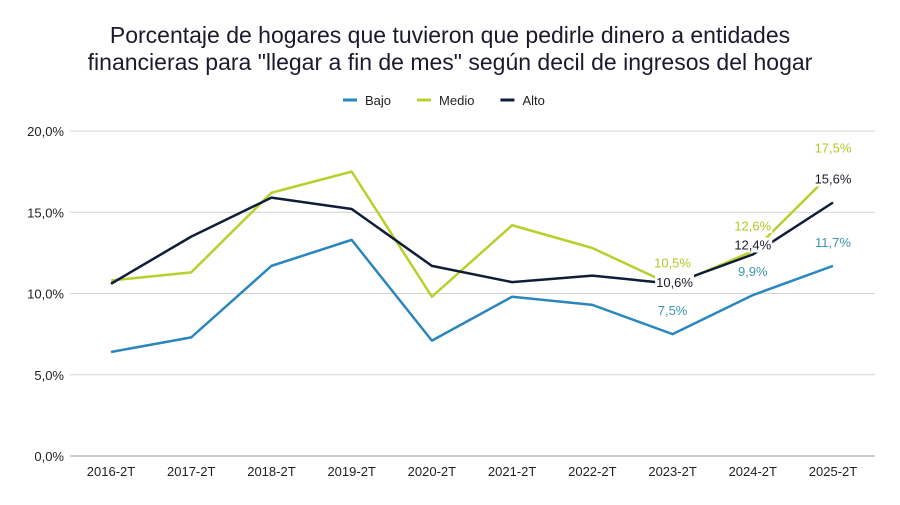 Image resolution: width=900 pixels, height=505 pixels. I want to click on data-label: 7,5%, so click(673, 310).